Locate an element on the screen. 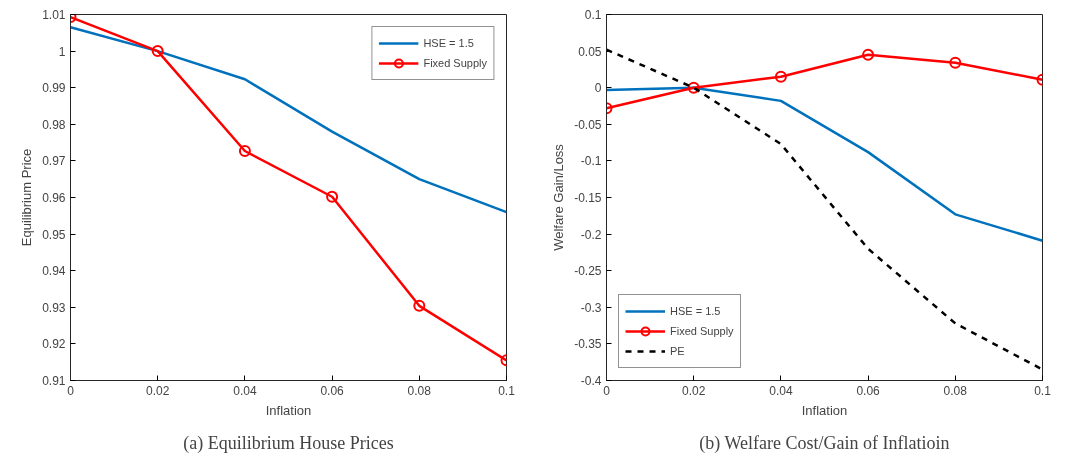  y-tick-label: 0.97 is located at coordinates (54, 161).